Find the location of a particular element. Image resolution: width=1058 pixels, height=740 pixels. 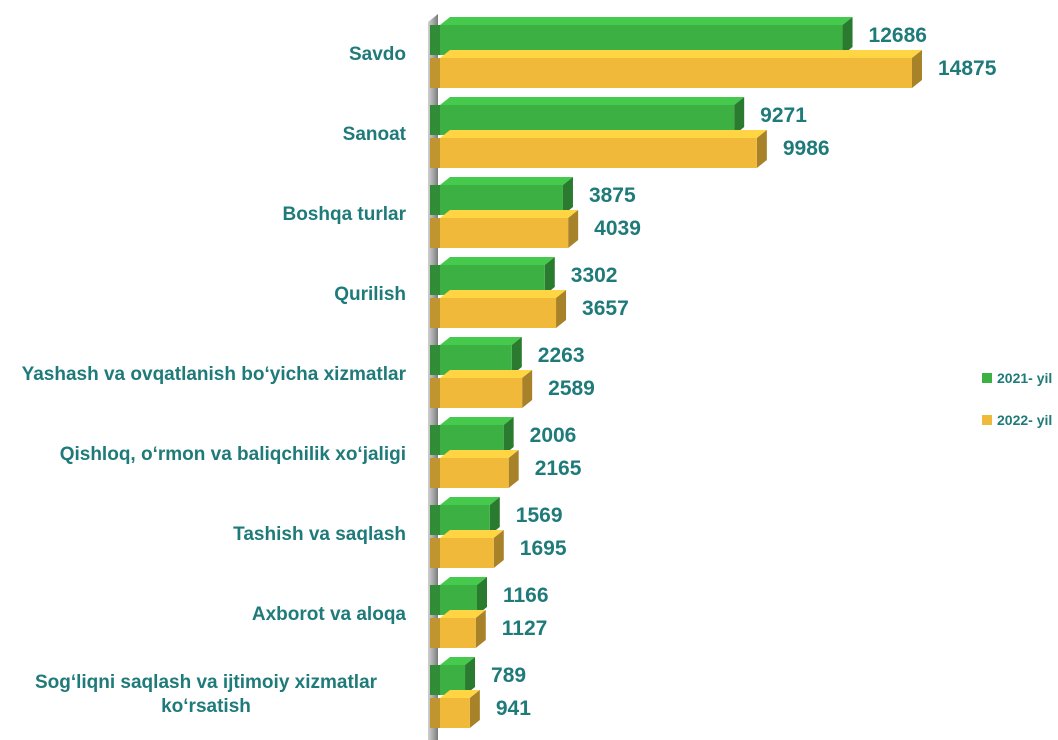

category-label: Axborot va aloqa is located at coordinates (328, 614).